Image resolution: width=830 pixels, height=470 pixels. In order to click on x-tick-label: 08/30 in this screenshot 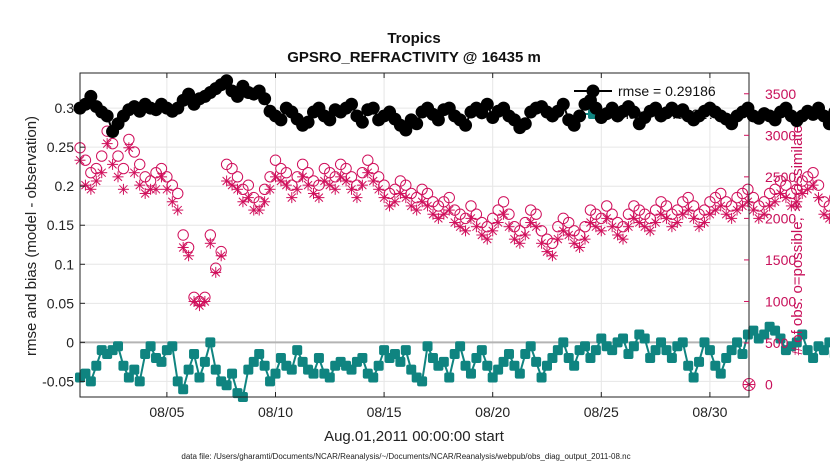, I will do `click(709, 412)`.